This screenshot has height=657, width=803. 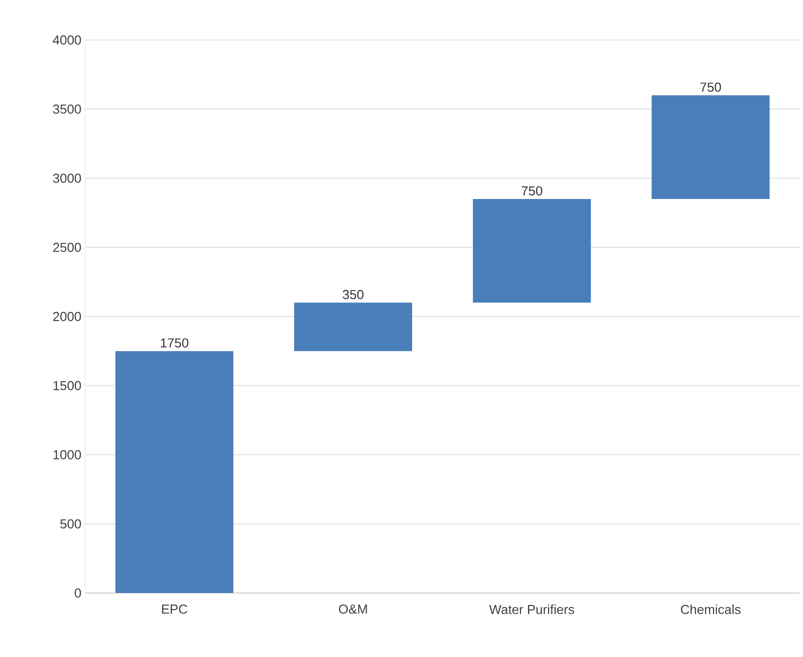 What do you see at coordinates (531, 609) in the screenshot?
I see `x-tick-label: Water Purifiers` at bounding box center [531, 609].